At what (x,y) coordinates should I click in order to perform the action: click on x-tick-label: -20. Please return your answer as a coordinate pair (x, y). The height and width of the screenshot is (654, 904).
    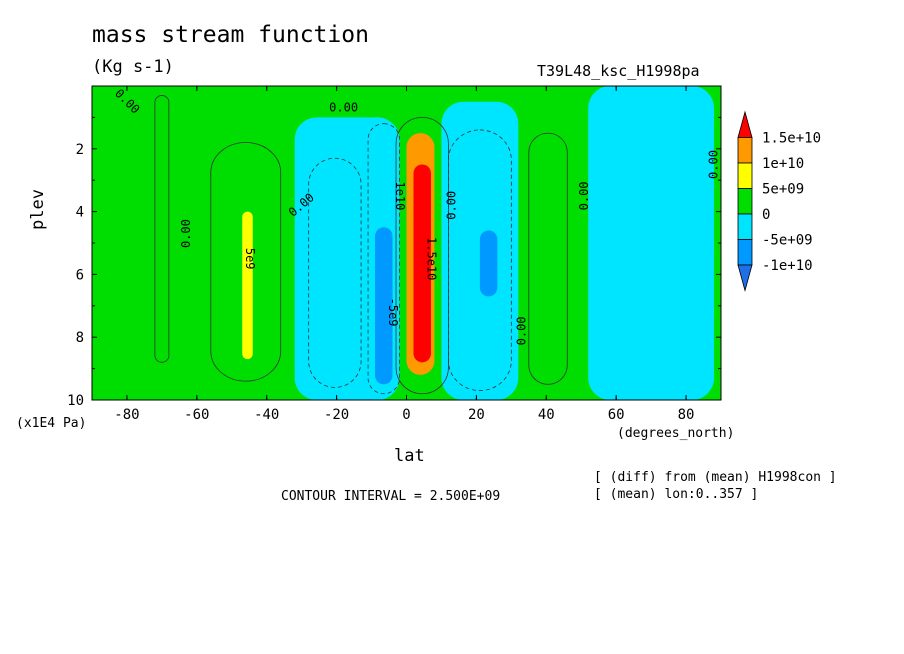
    Looking at the image, I should click on (336, 415).